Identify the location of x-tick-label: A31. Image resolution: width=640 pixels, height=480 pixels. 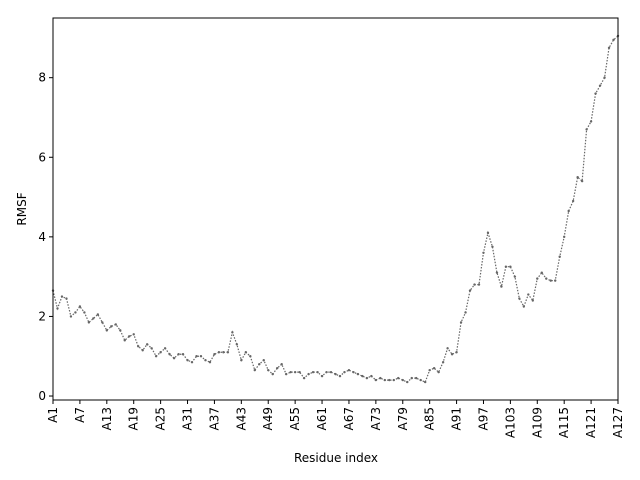
(188, 418).